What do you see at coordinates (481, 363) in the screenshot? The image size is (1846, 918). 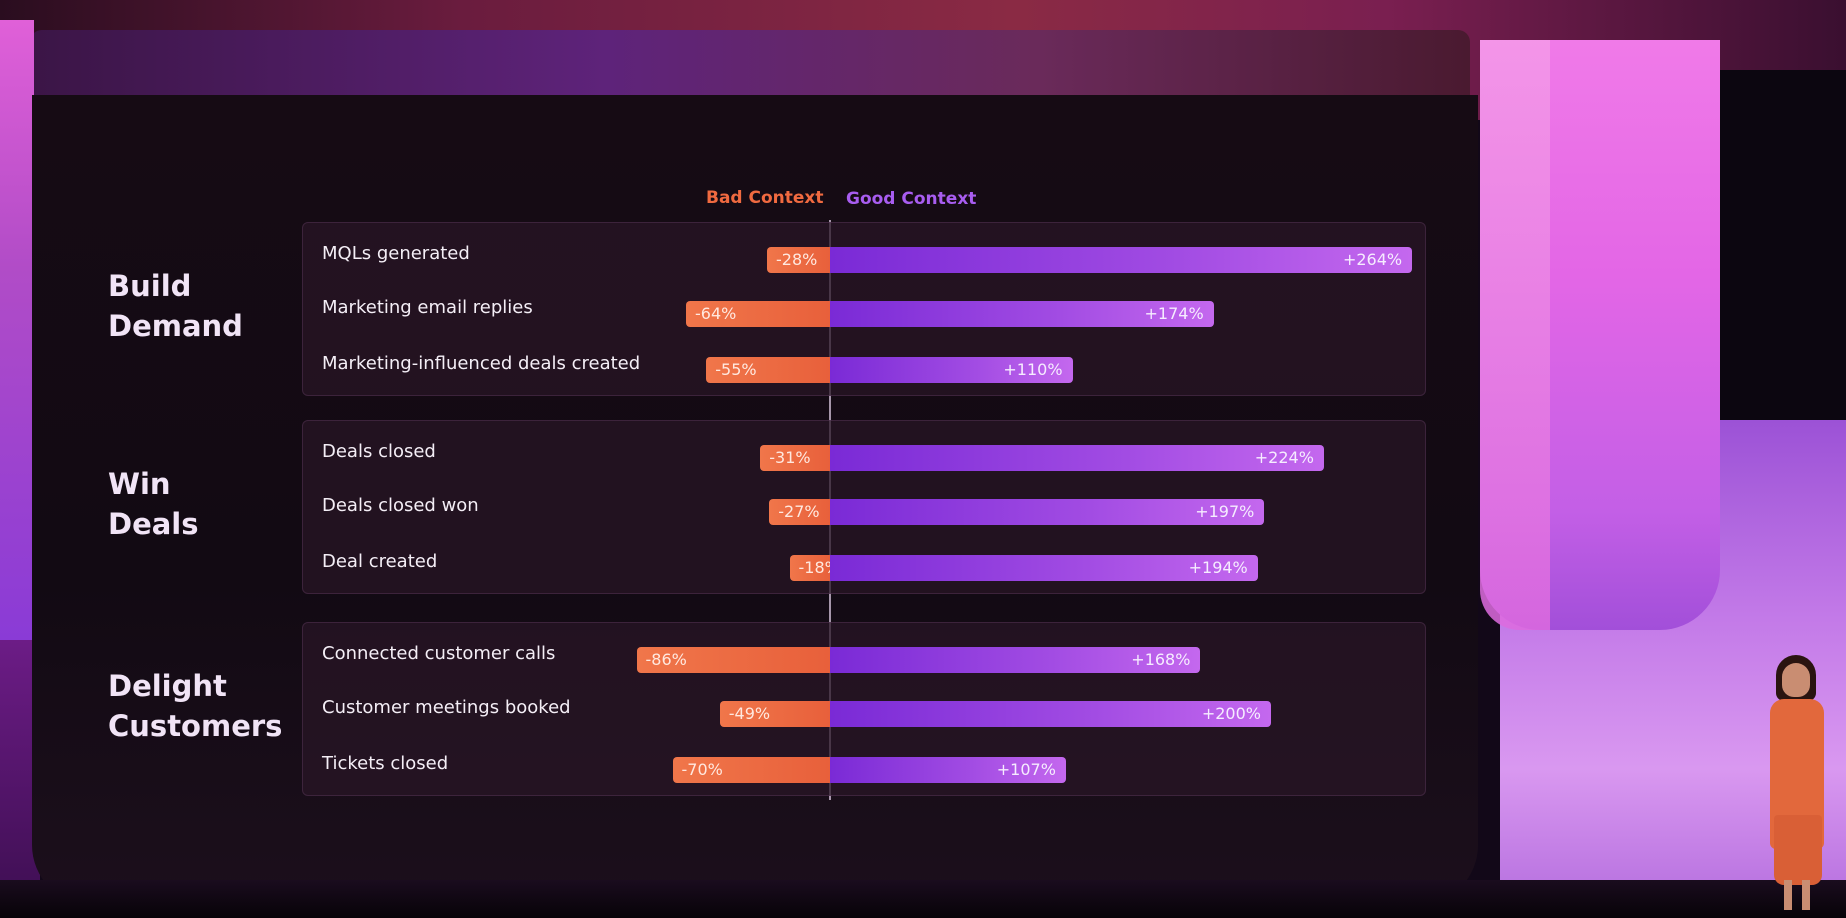 I see `metric-label: Marketing-influenced deals created` at bounding box center [481, 363].